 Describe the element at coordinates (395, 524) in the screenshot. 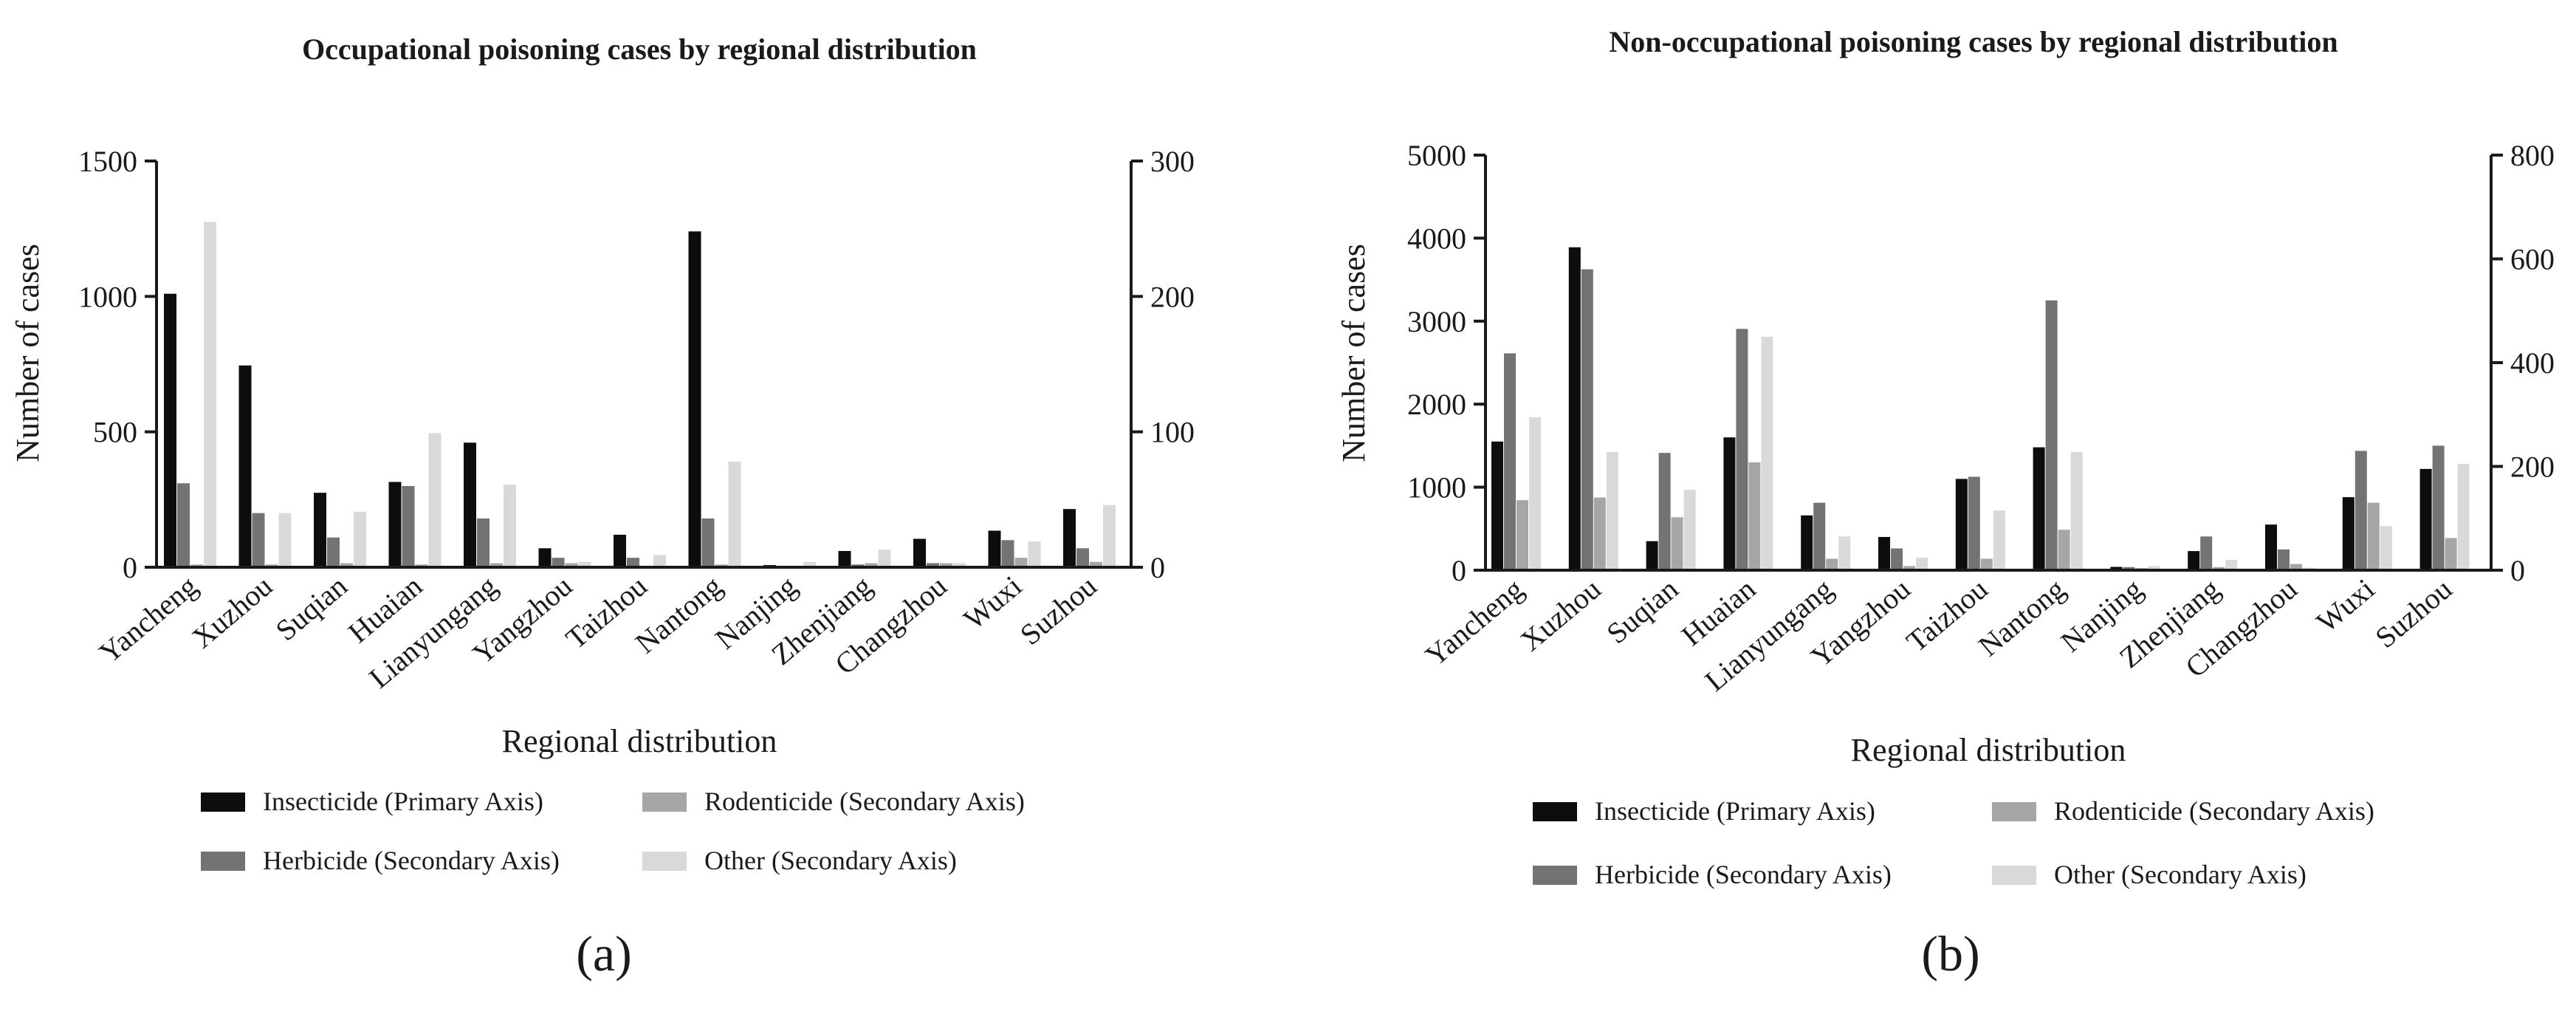

I see `bar-insecticide-huaian` at that location.